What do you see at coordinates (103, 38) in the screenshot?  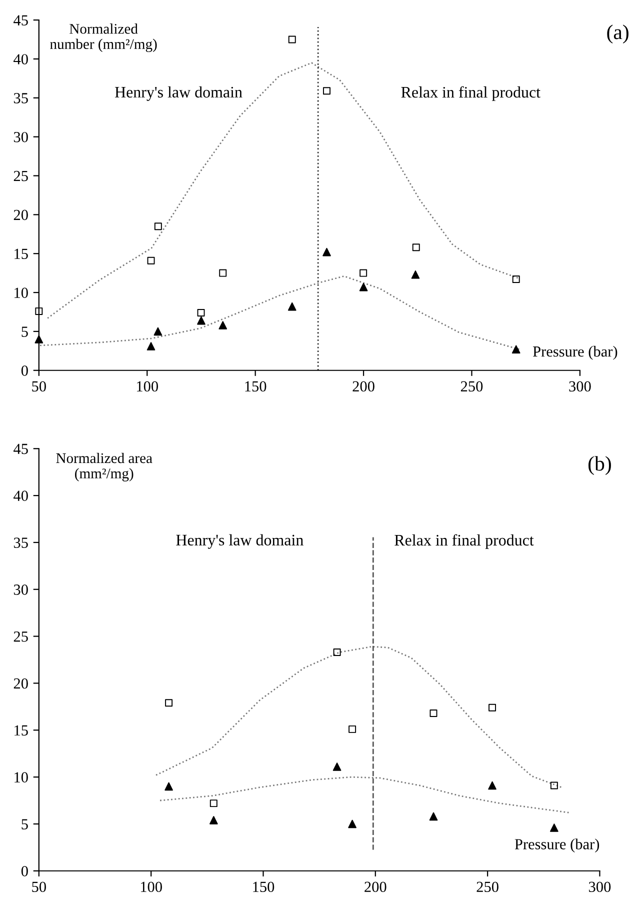 I see `y-axis-title: Normalized number (mm²/mg)` at bounding box center [103, 38].